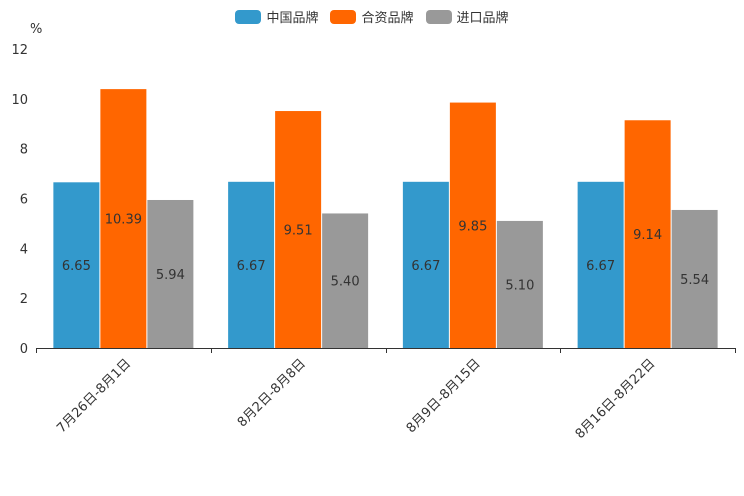  Describe the element at coordinates (292, 18) in the screenshot. I see `legend-label-china: 中国品牌` at that location.